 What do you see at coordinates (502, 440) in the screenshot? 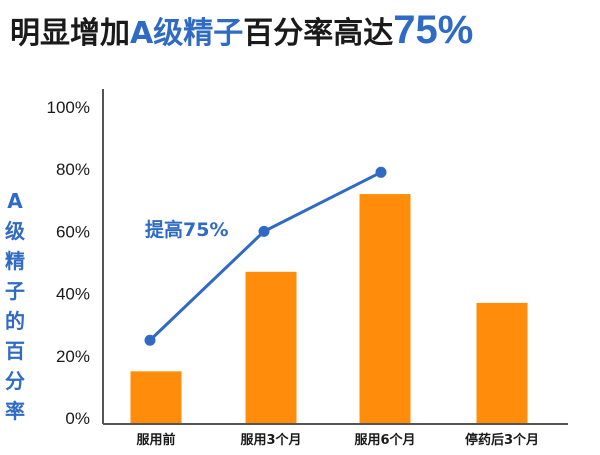
I see `x-tick-label: 停药后3个月` at bounding box center [502, 440].